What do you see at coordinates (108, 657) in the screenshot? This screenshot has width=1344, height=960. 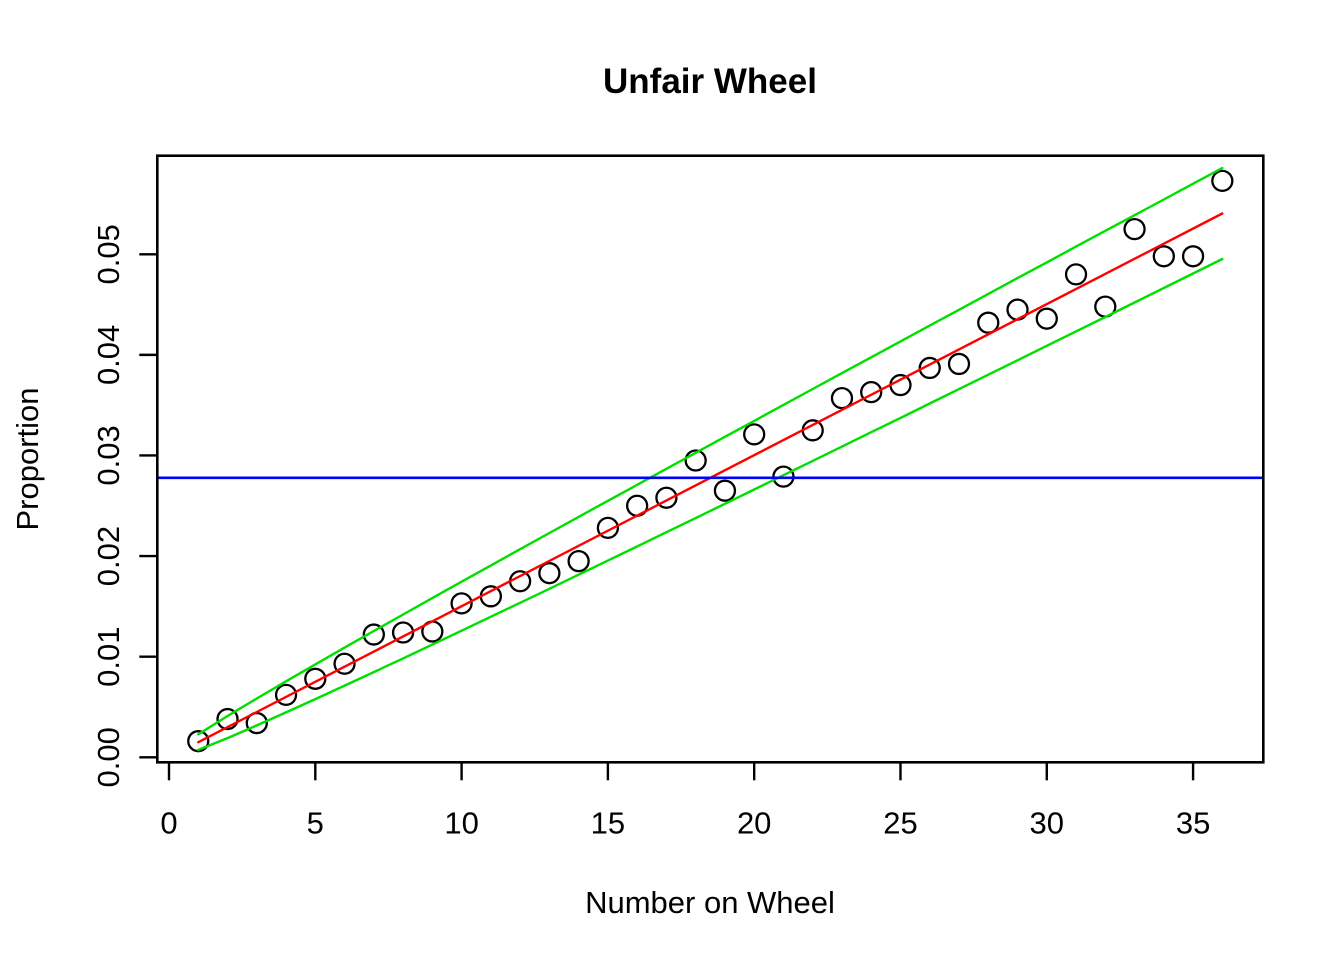 I see `y-tick-label: 0.01` at bounding box center [108, 657].